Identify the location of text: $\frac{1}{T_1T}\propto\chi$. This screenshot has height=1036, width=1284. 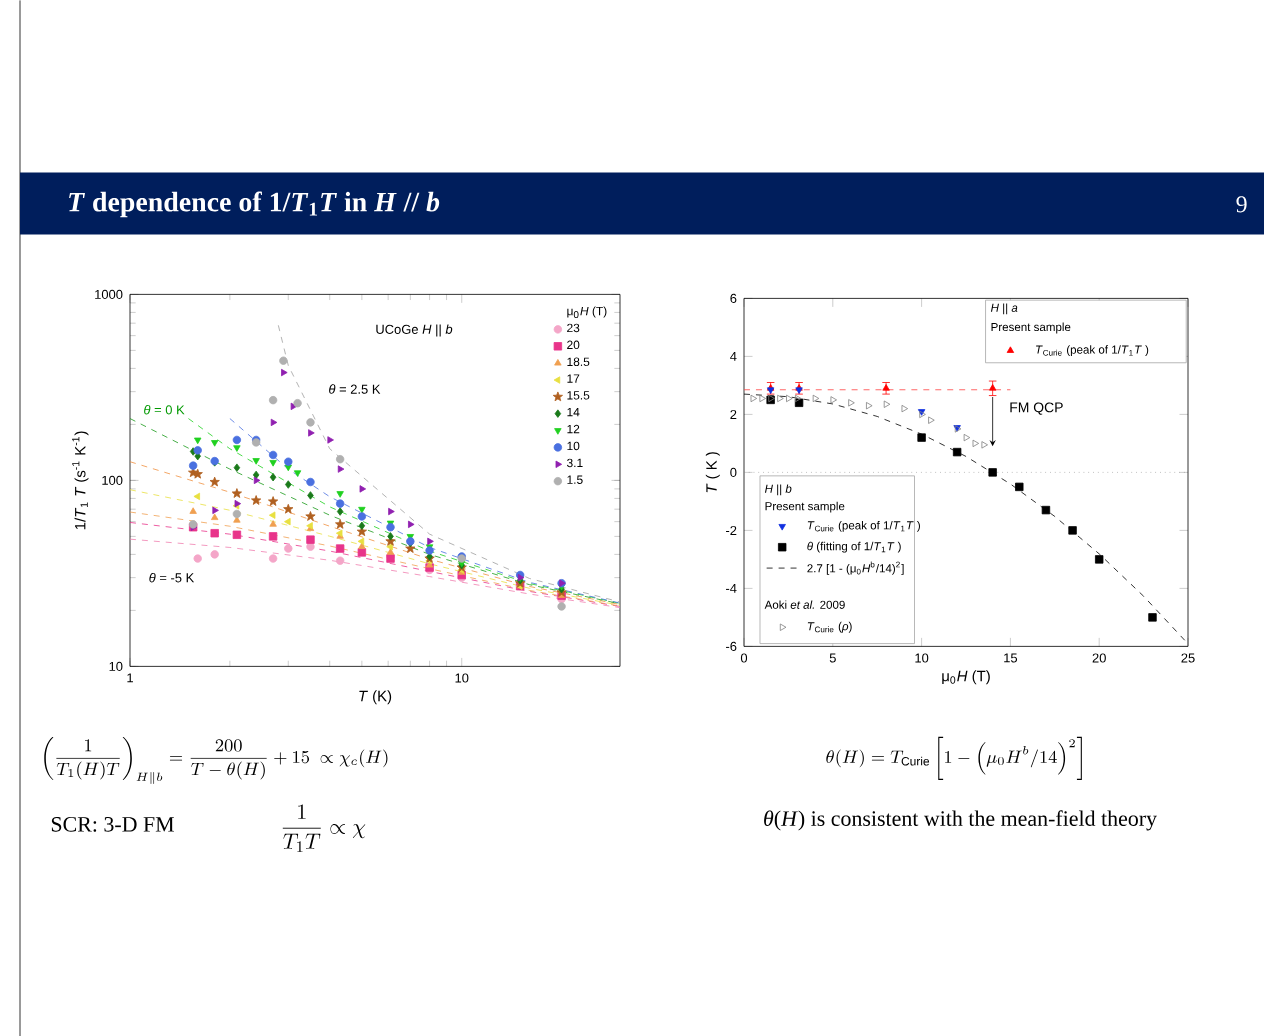
(324, 828).